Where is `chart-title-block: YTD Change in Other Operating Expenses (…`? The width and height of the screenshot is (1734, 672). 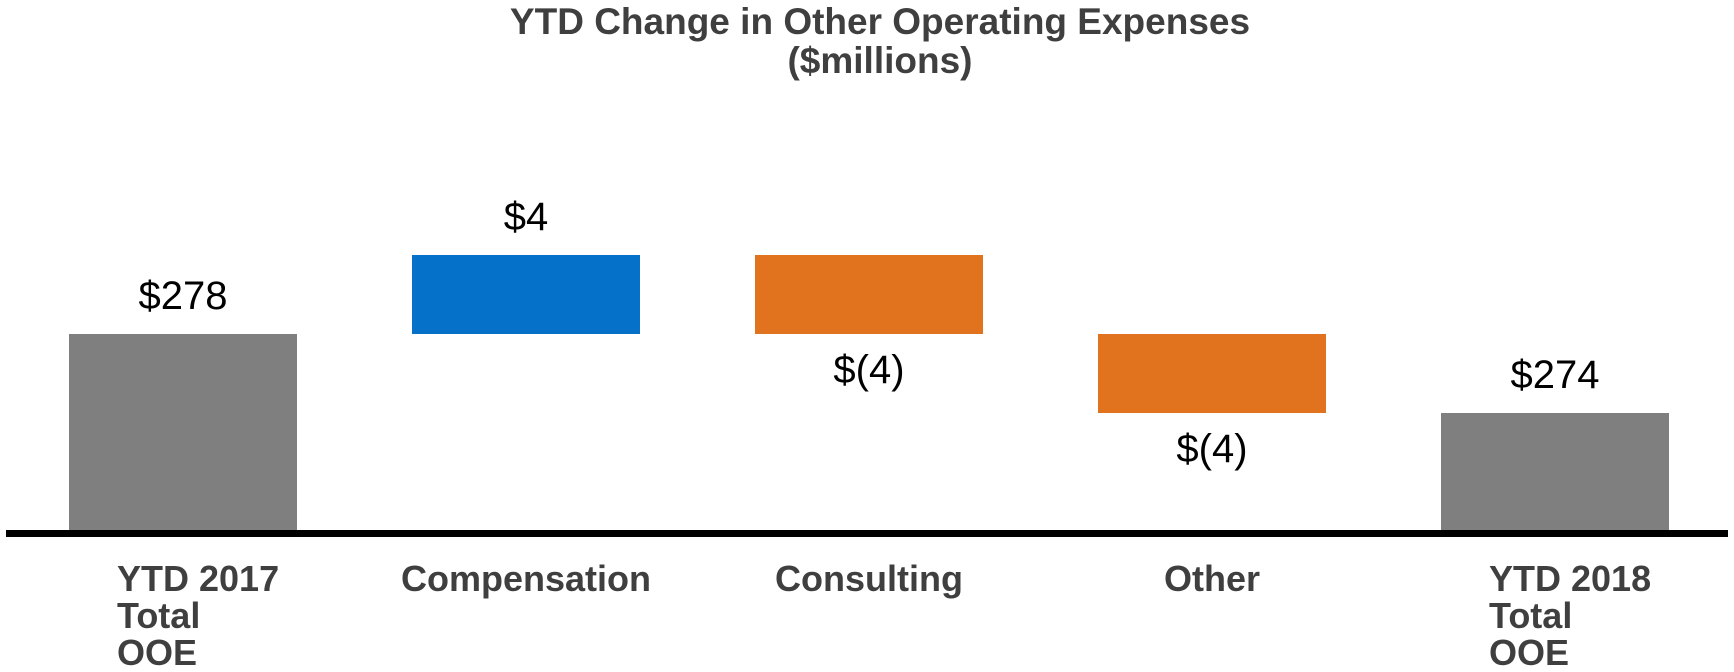 chart-title-block: YTD Change in Other Operating Expenses (… is located at coordinates (873, 41).